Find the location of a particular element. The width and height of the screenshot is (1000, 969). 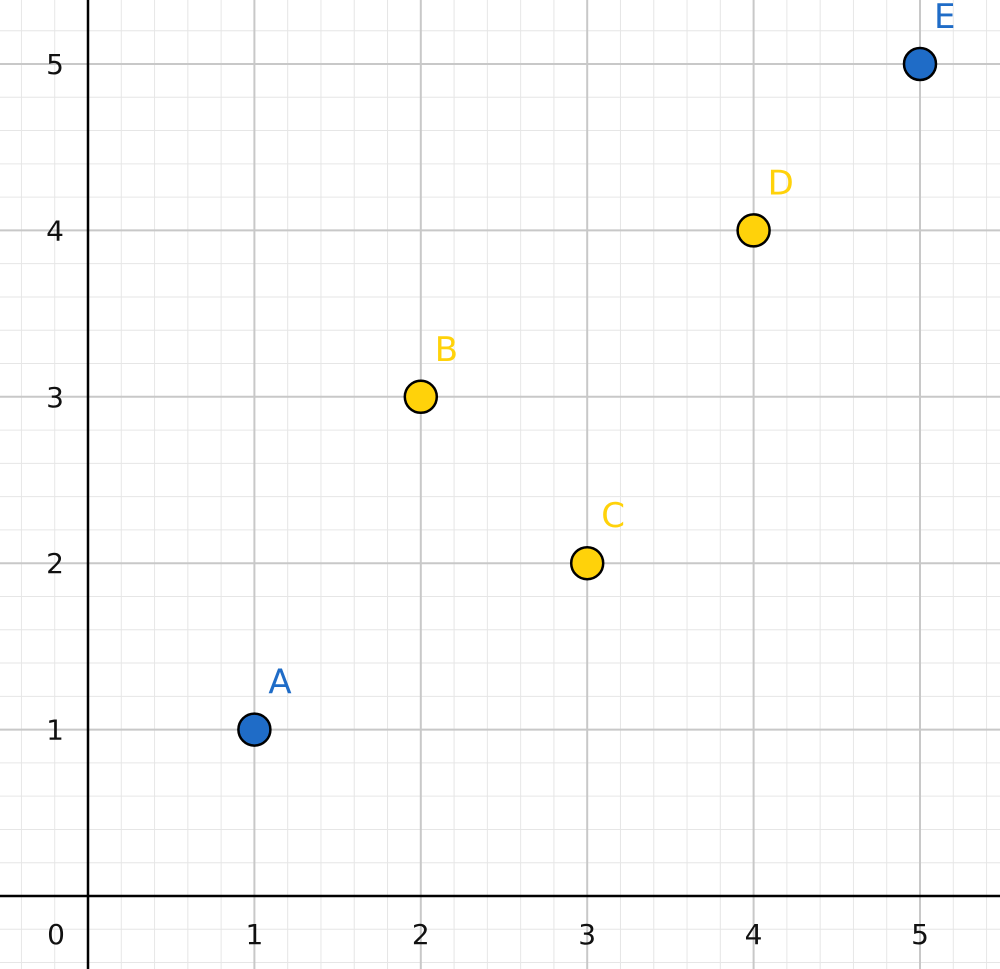

x-tick-label: 3 is located at coordinates (587, 934).